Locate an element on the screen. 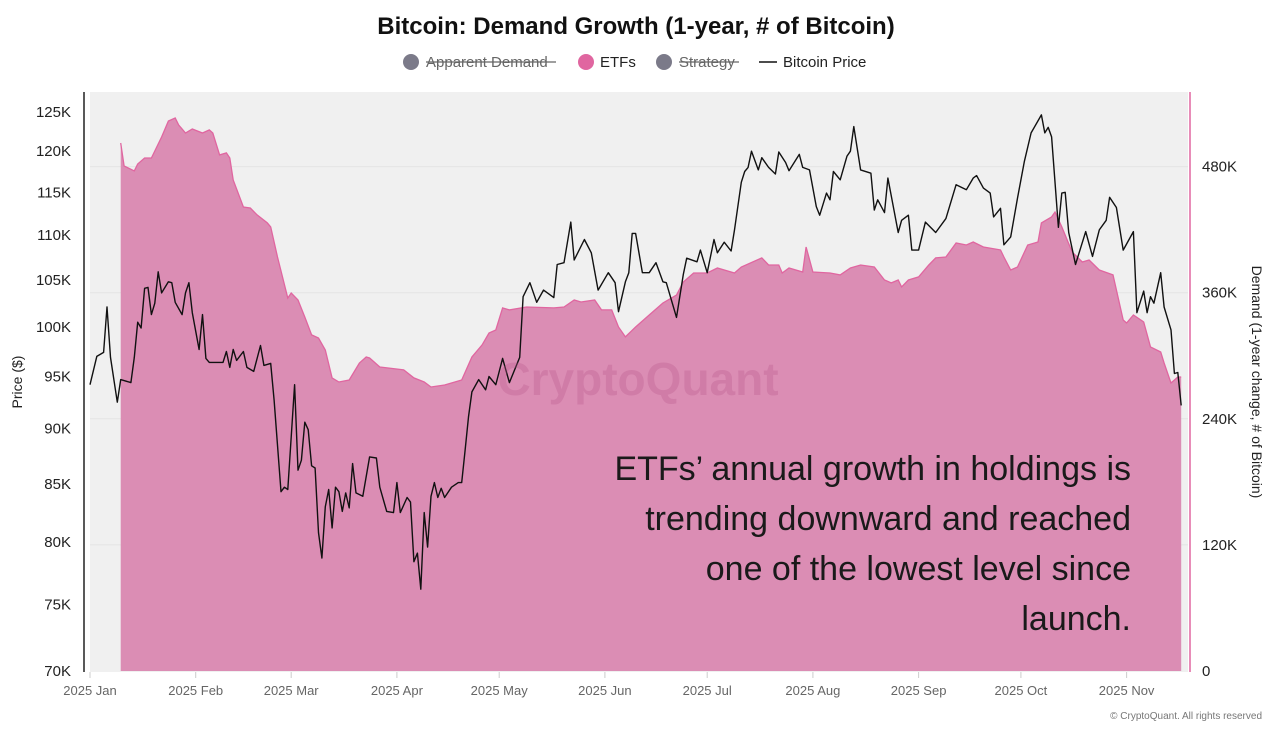  right-axis-ticks: 0 120K 240K 360K 480K is located at coordinates (1219, 419).